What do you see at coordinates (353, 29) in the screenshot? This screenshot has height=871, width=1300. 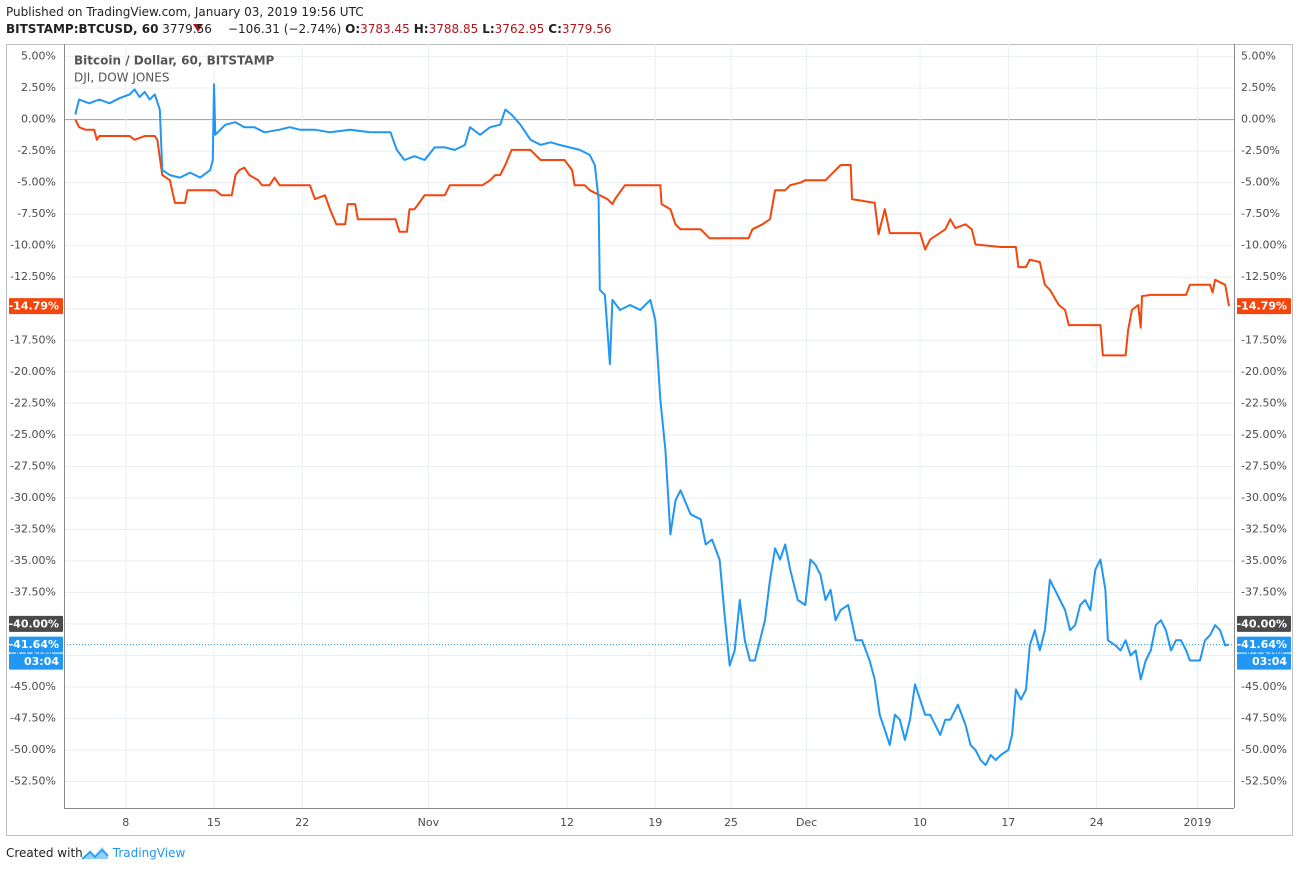 I see `ohlc-key: O:` at bounding box center [353, 29].